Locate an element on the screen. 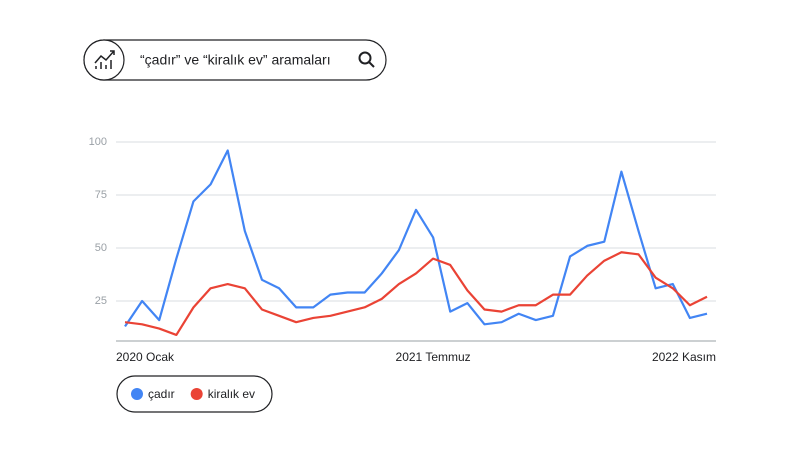  series-line is located at coordinates (416, 294).